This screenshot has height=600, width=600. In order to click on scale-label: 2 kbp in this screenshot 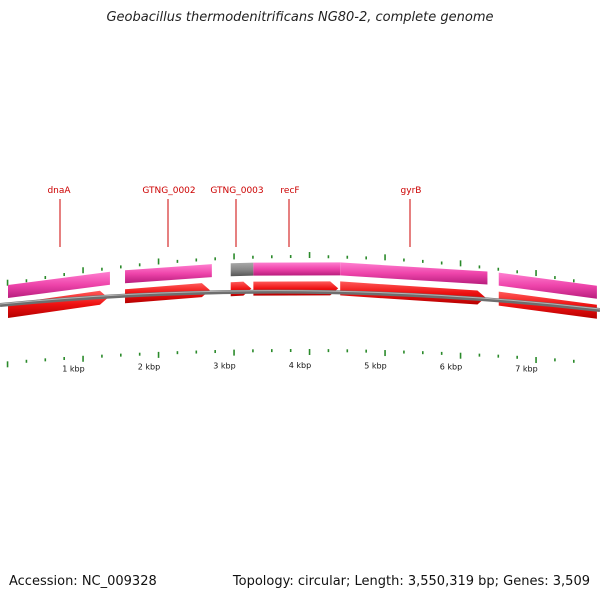, I will do `click(149, 367)`.